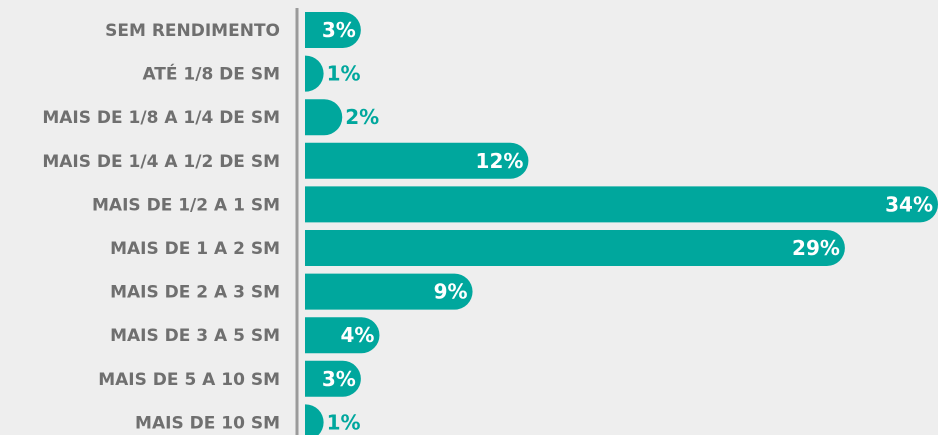 The image size is (938, 435). Describe the element at coordinates (192, 31) in the screenshot. I see `category-label: SEM RENDIMENTO` at that location.